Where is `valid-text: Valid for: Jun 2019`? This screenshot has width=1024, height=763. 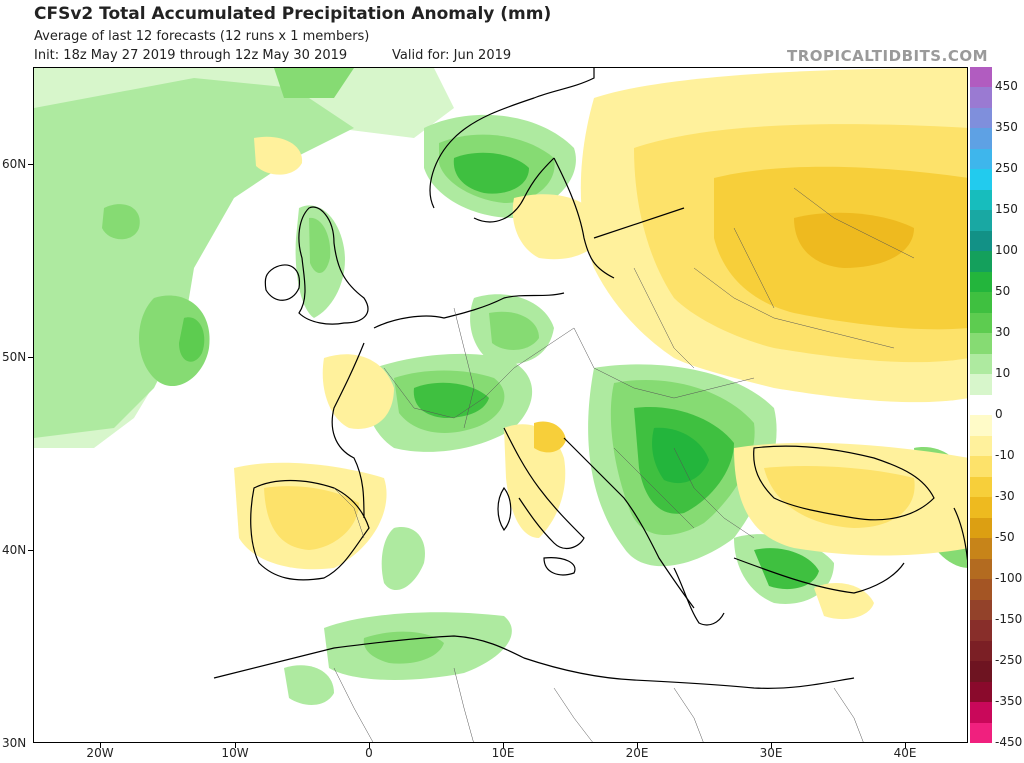
valid-text: Valid for: Jun 2019 is located at coordinates (452, 55).